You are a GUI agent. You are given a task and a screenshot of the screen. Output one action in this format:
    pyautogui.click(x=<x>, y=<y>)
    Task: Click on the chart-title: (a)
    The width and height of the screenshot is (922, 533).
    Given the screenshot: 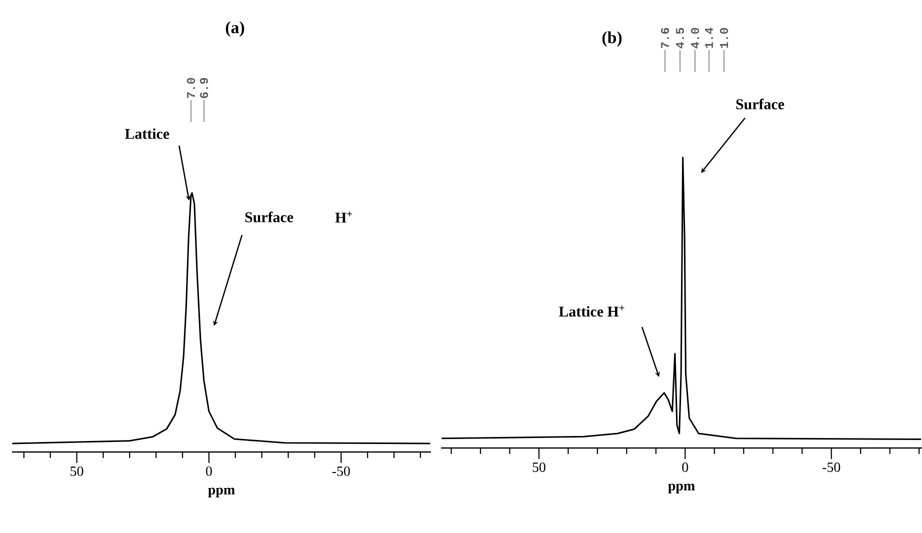 What is the action you would take?
    pyautogui.click(x=235, y=29)
    